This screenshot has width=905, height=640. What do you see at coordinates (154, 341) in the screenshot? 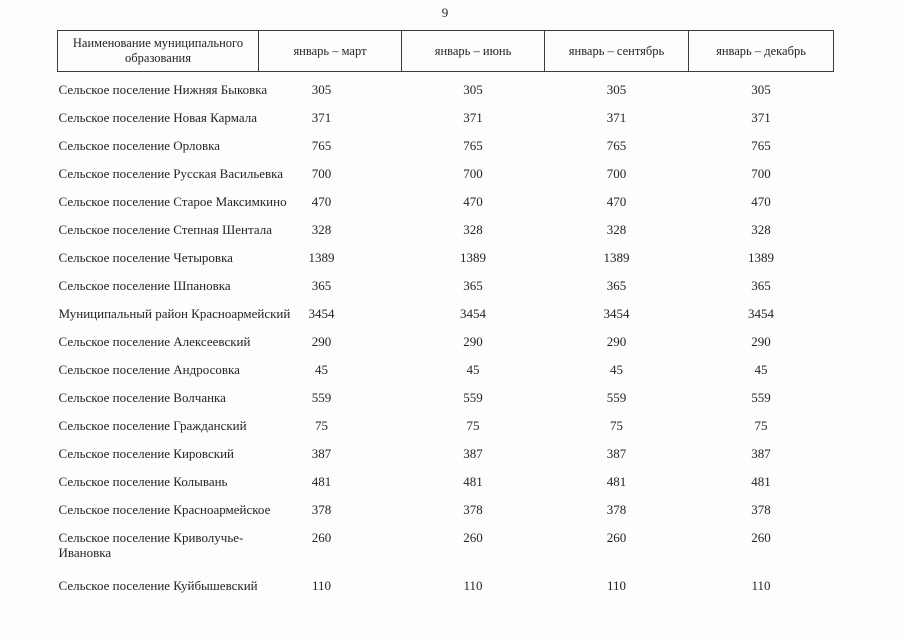
I see `municipality-name: Сельское поселение Алексеевский` at bounding box center [154, 341].